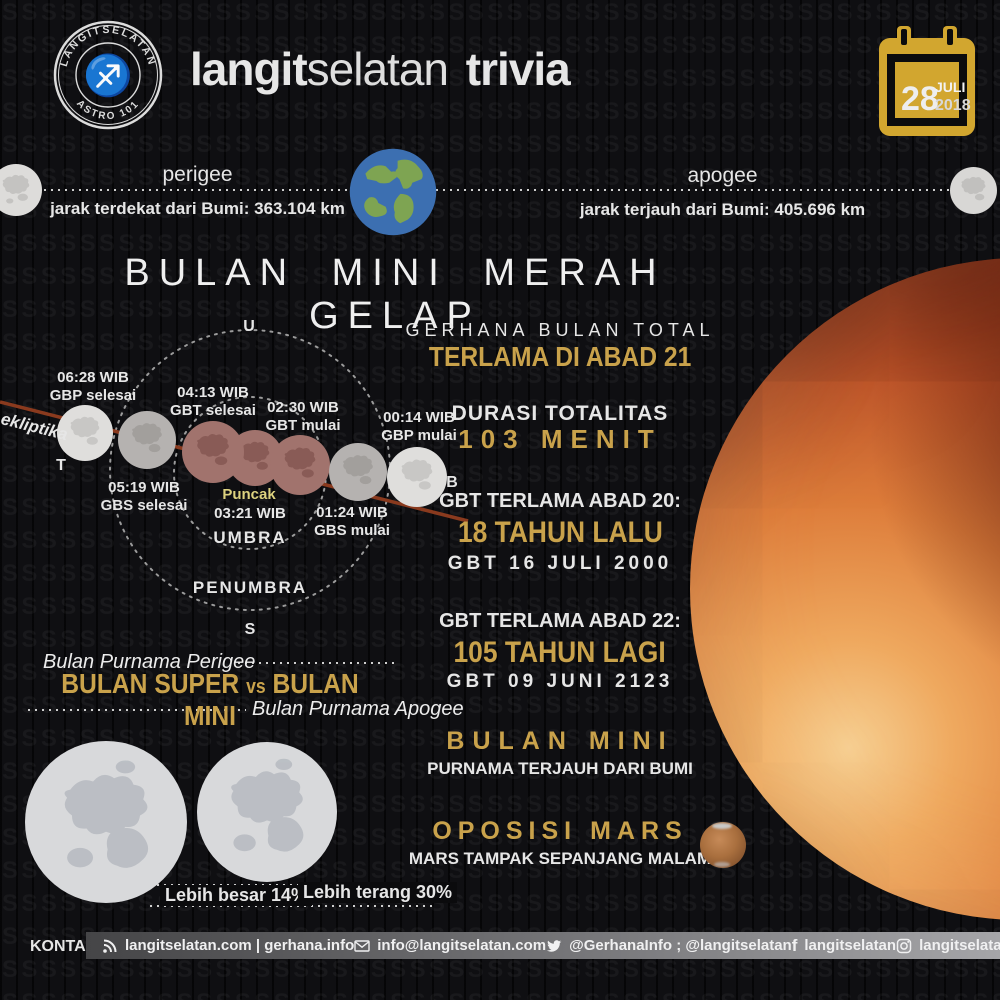 The height and width of the screenshot is (1000, 1000). Describe the element at coordinates (953, 105) in the screenshot. I see `calendar-year: 2018` at that location.